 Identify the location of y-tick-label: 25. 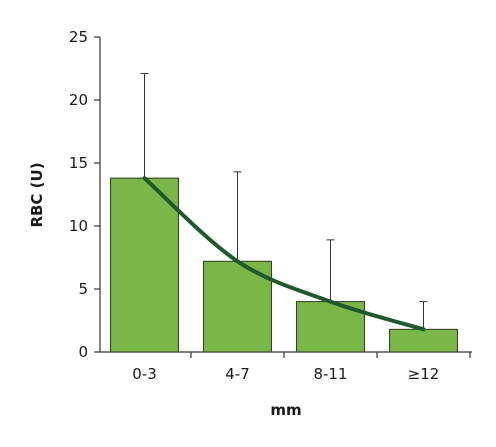
(78, 37).